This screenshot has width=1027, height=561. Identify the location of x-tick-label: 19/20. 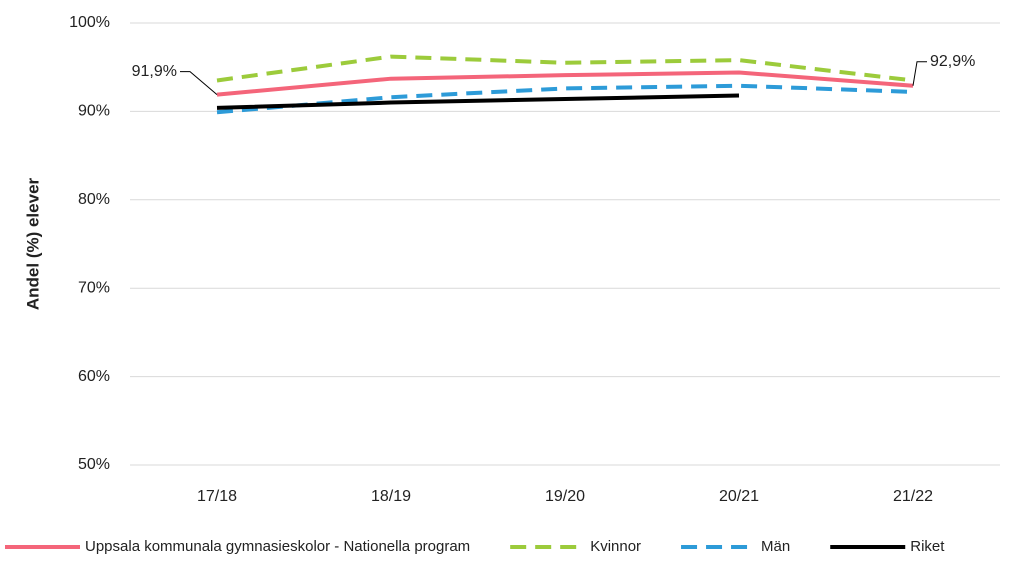
(565, 496).